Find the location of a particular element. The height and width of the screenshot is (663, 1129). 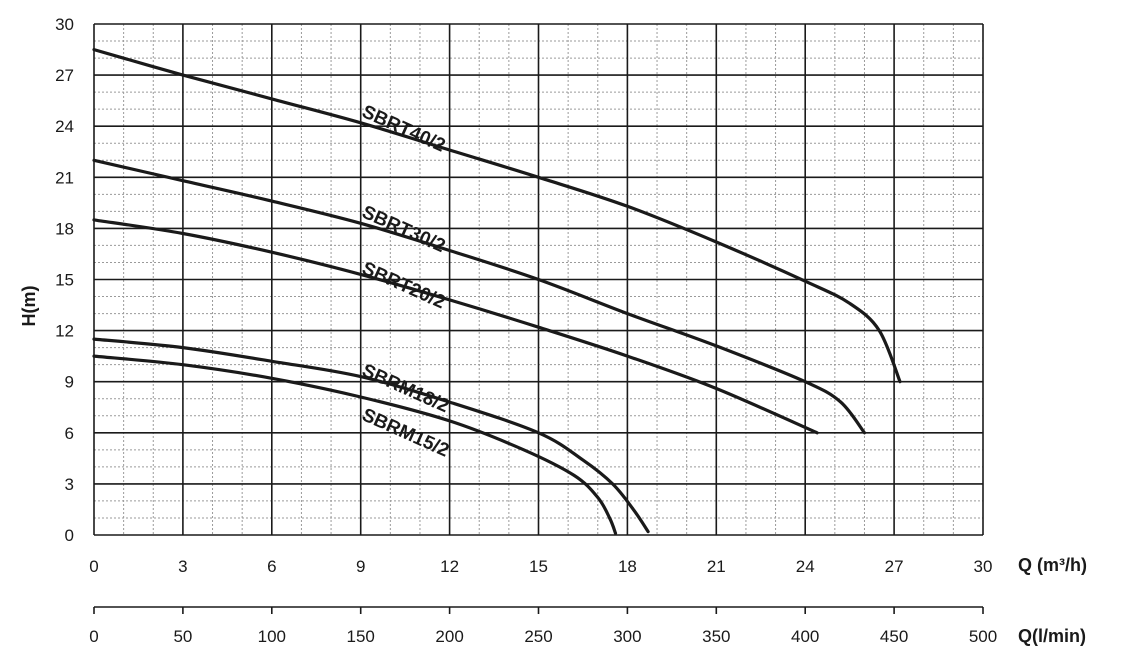

x-tick-label: 12 is located at coordinates (449, 566).